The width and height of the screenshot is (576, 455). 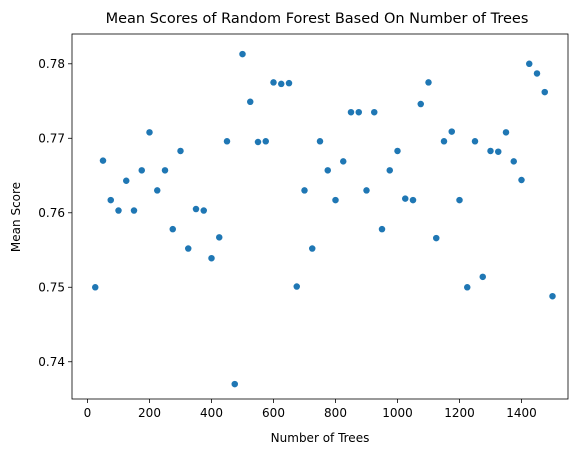 What do you see at coordinates (51, 287) in the screenshot?
I see `y-tick-label: 0.75` at bounding box center [51, 287].